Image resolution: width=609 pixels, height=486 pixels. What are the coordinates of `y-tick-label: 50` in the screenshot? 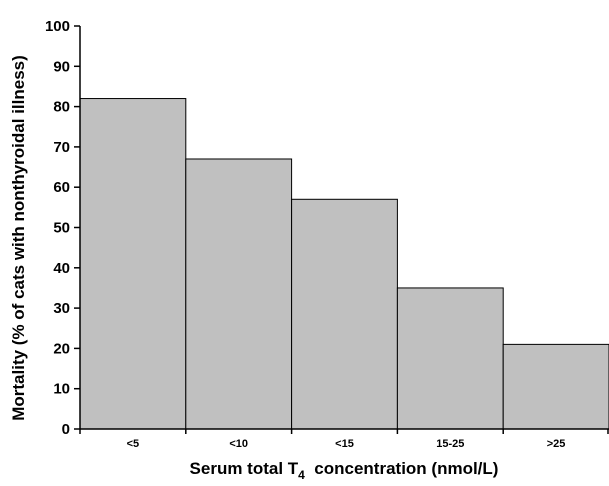 It's located at (61, 228).